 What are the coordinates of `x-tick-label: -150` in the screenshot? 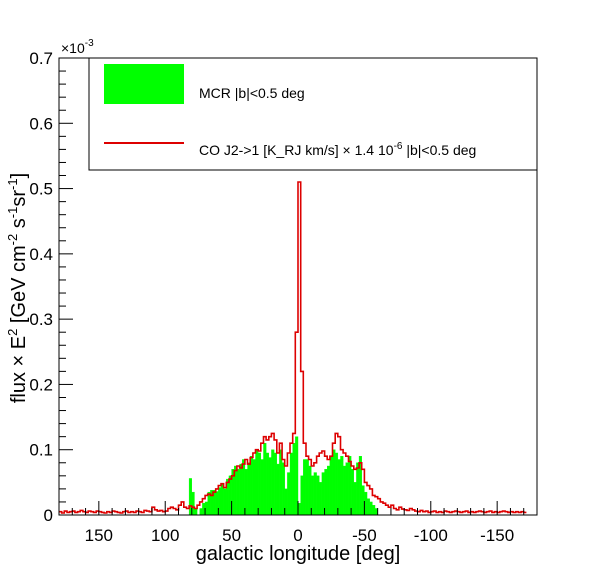 It's located at (497, 535).